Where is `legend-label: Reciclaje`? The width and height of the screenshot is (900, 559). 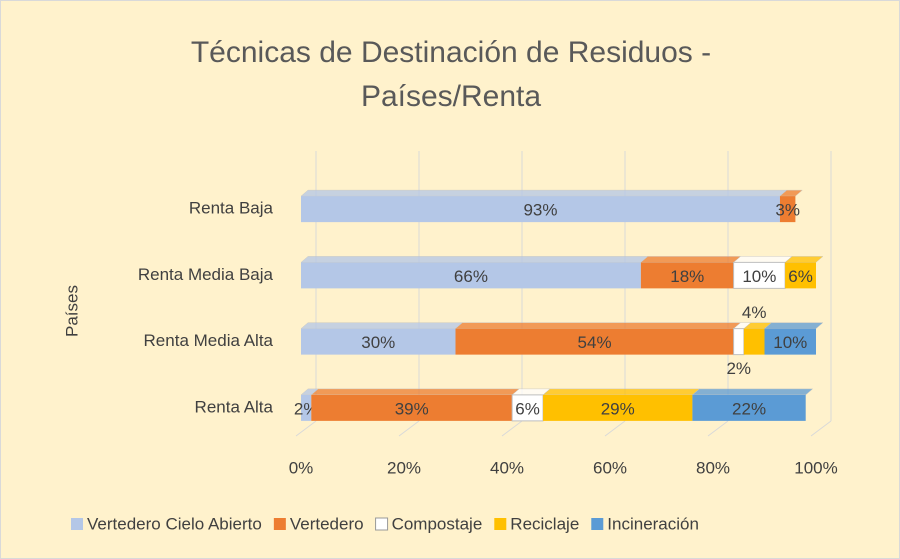 legend-label: Reciclaje is located at coordinates (544, 523).